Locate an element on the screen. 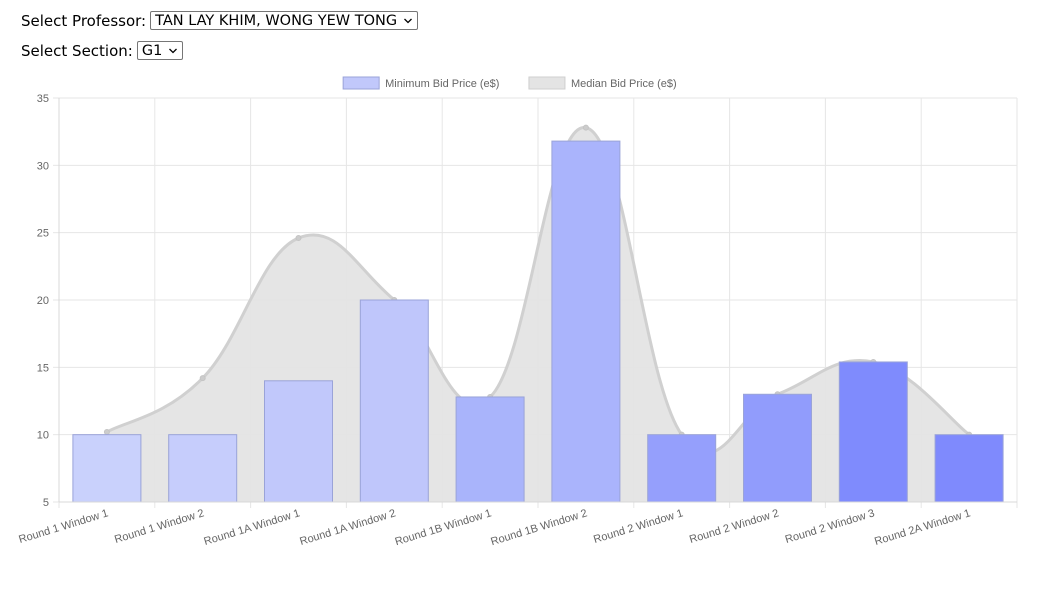  x-tick-label: Round 2 Window 1 is located at coordinates (638, 526).